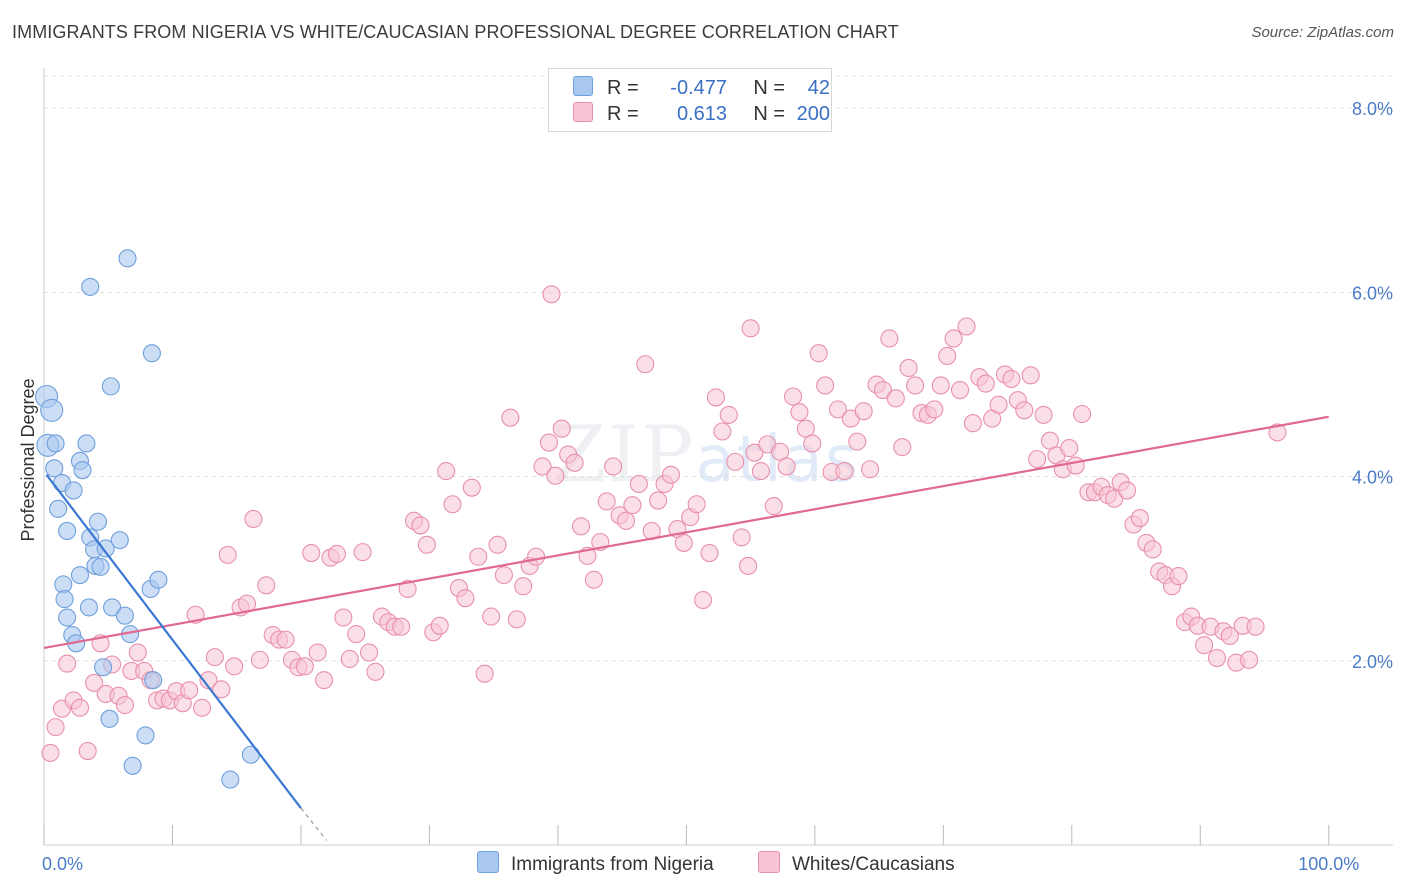  I want to click on legend-row-whites: R = 0.613 N = 200, so click(701, 115).